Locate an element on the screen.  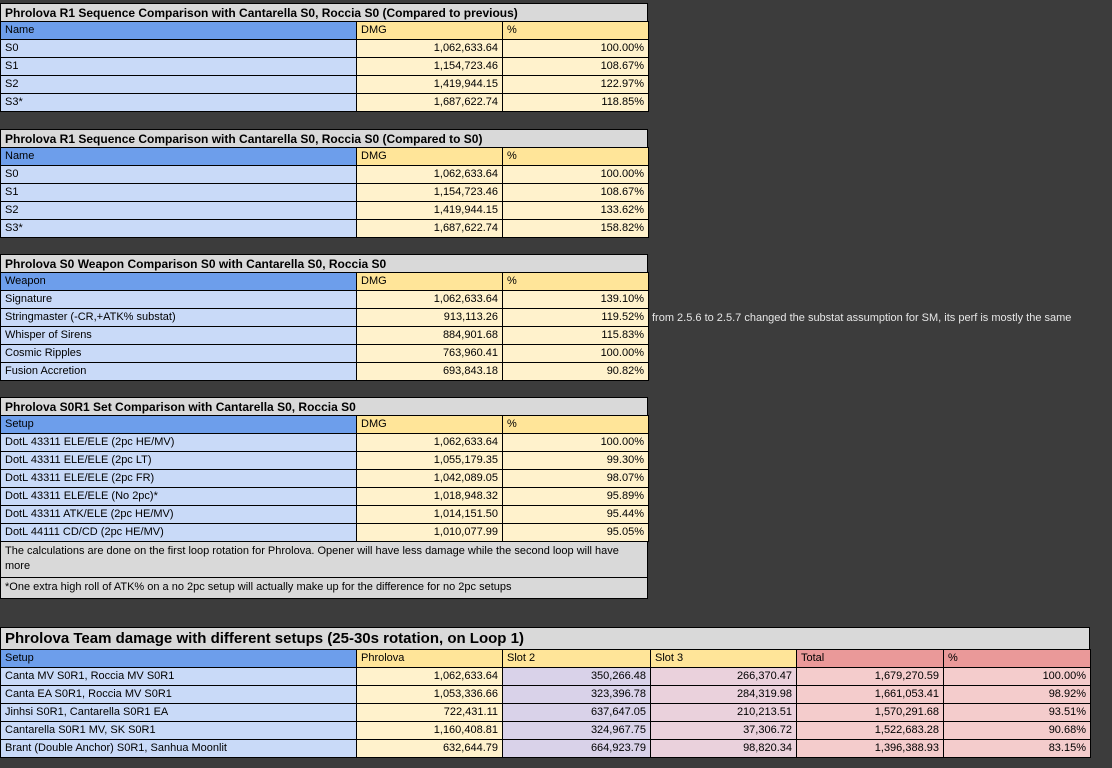
value-cell: 664,923.79 is located at coordinates (576, 748).